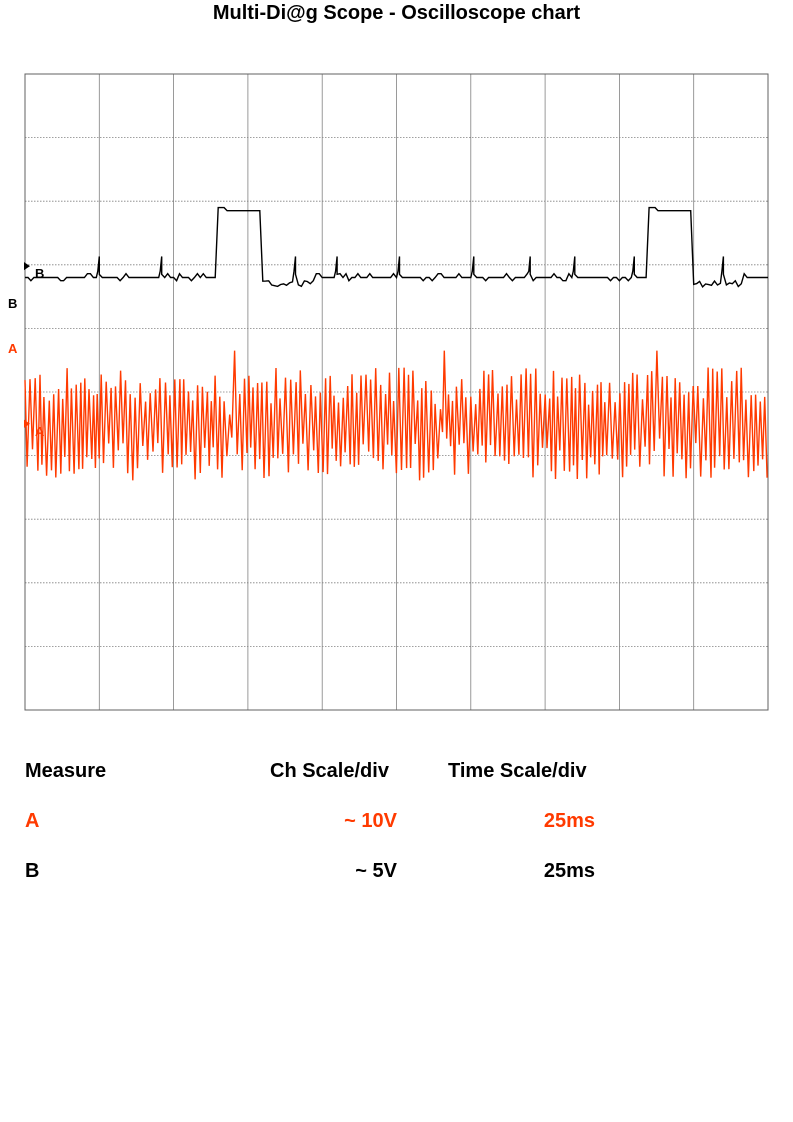  What do you see at coordinates (569, 821) in the screenshot?
I see `row-a-time-scale: 25ms` at bounding box center [569, 821].